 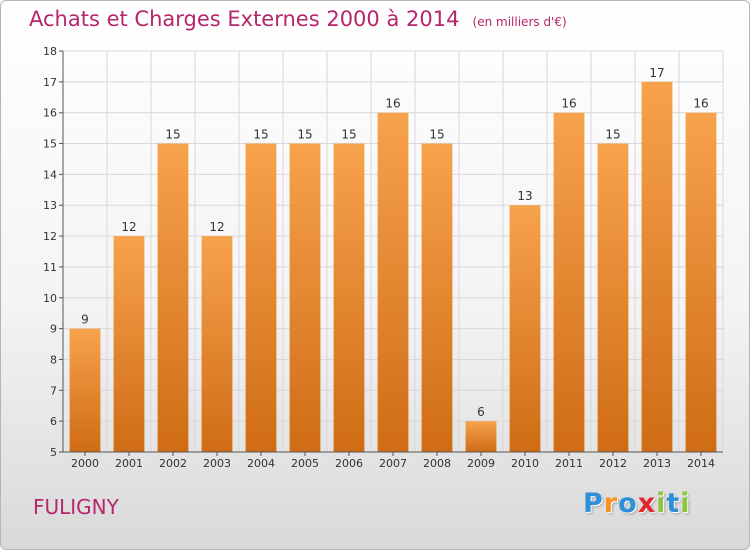 What do you see at coordinates (85, 463) in the screenshot?
I see `x-tick-label-2000: 2000` at bounding box center [85, 463].